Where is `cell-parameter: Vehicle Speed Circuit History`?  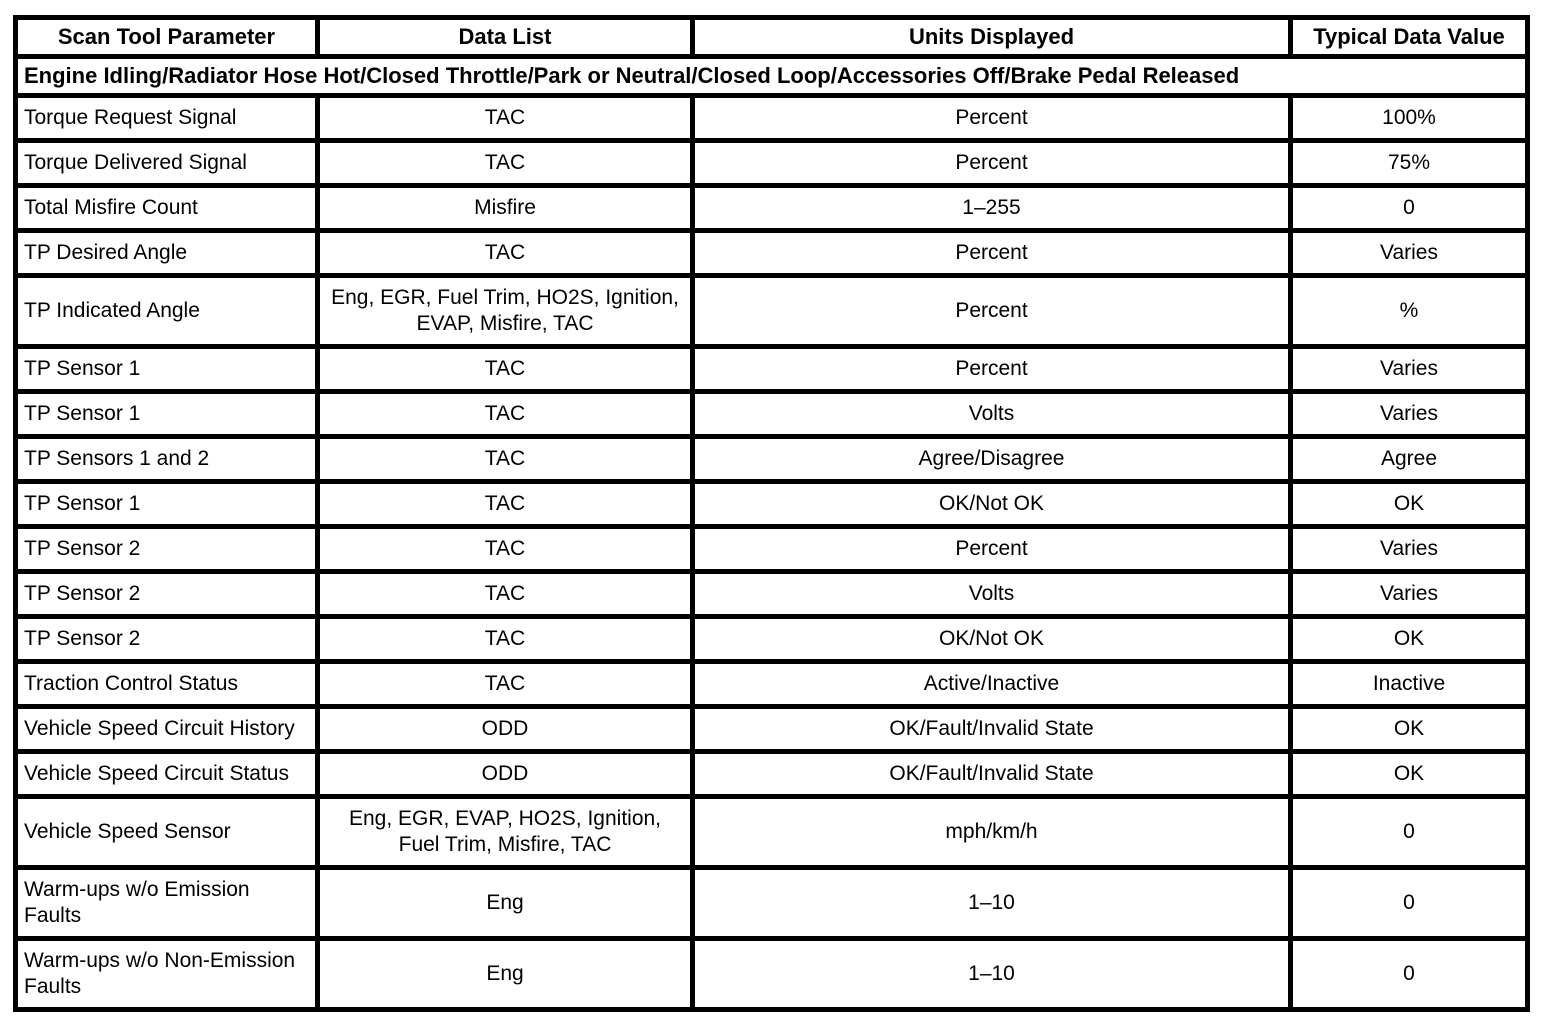 cell-parameter: Vehicle Speed Circuit History is located at coordinates (166, 729).